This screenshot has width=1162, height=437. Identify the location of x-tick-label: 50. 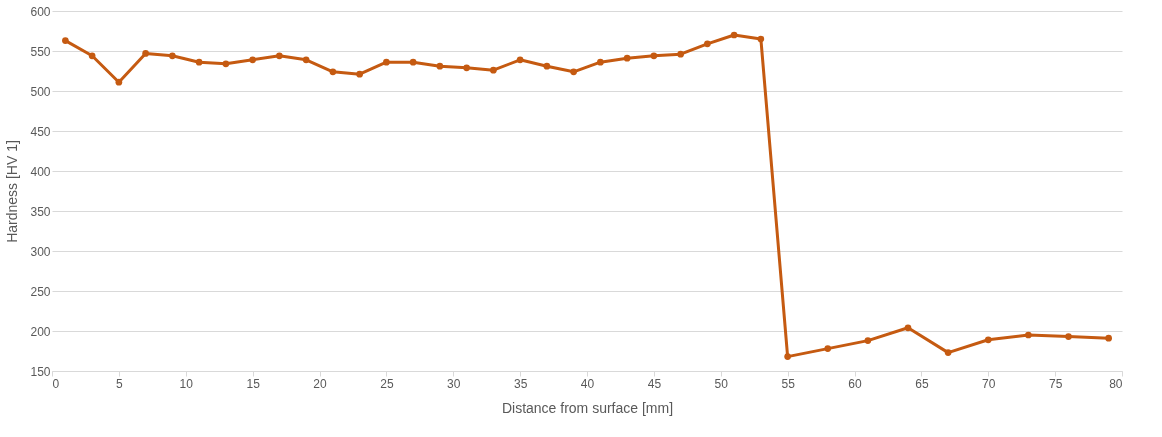
(721, 383).